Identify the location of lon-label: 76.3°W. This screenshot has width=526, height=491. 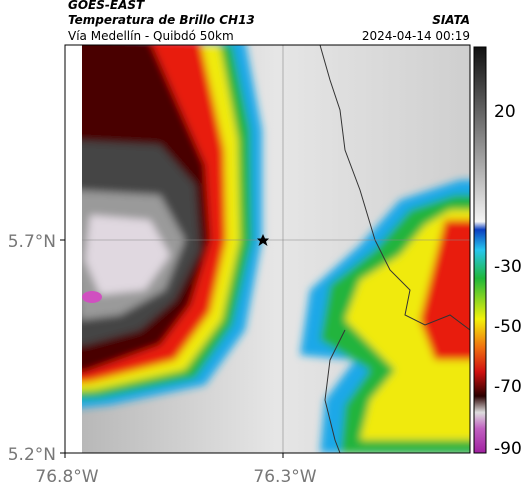
(284, 477).